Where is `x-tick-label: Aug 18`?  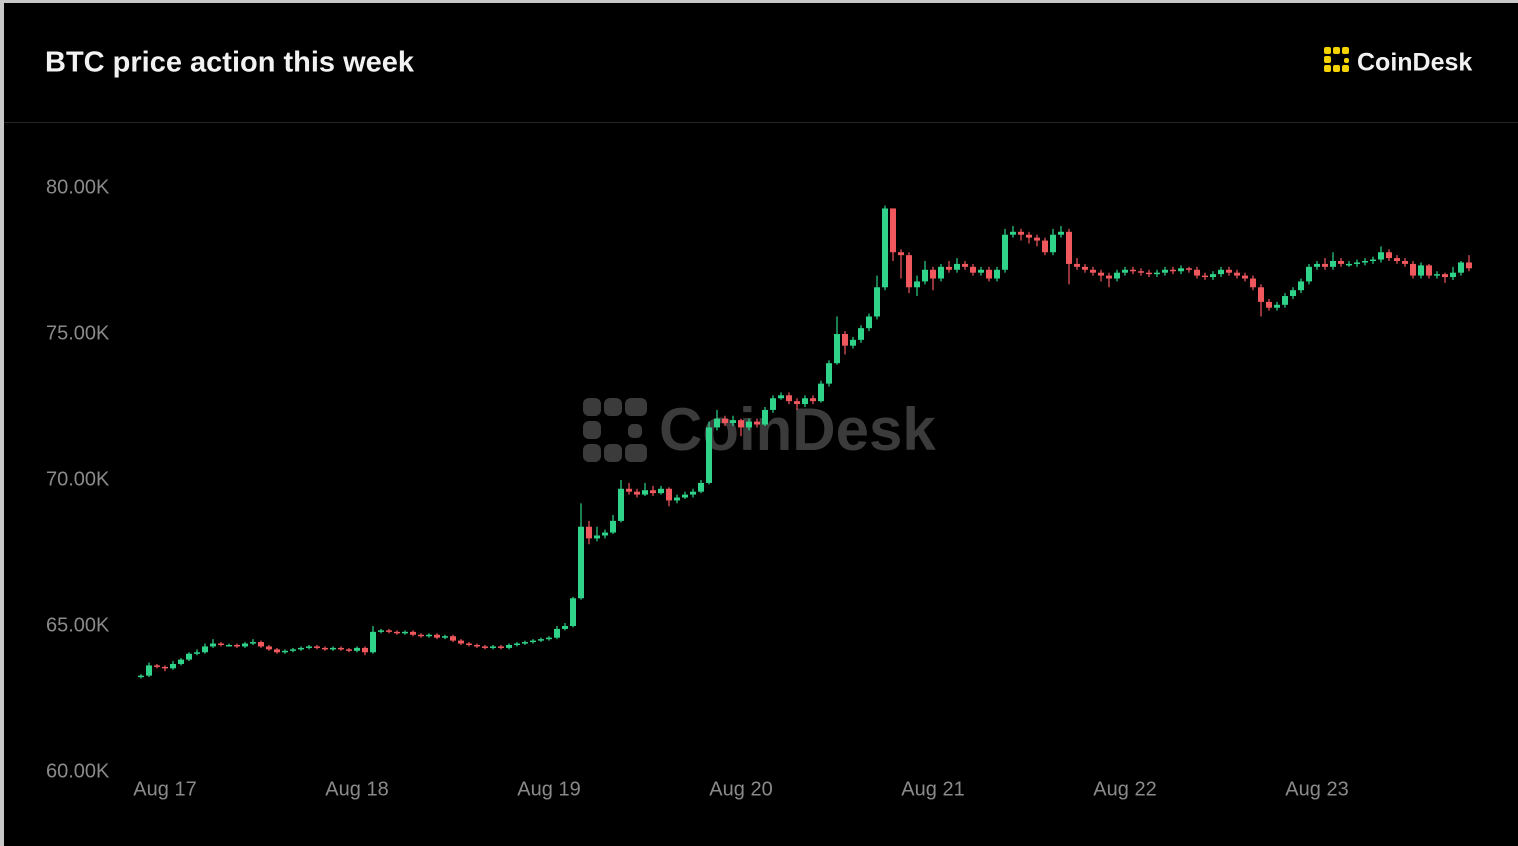
x-tick-label: Aug 18 is located at coordinates (356, 789).